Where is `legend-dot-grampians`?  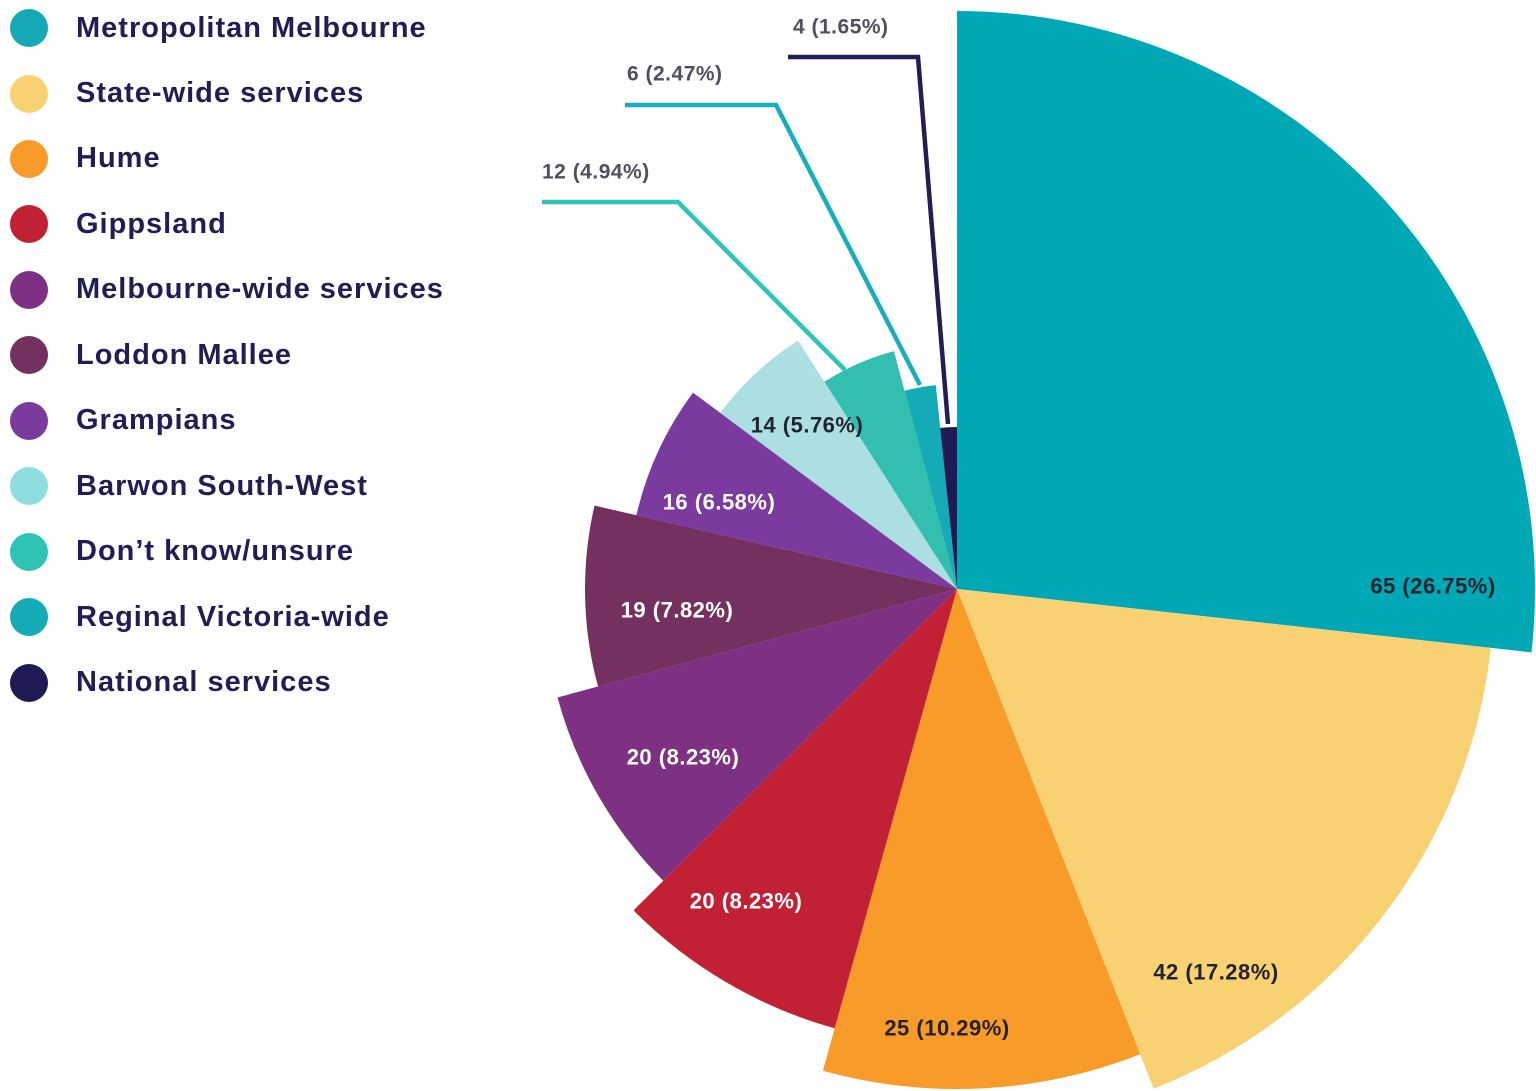
legend-dot-grampians is located at coordinates (29, 420).